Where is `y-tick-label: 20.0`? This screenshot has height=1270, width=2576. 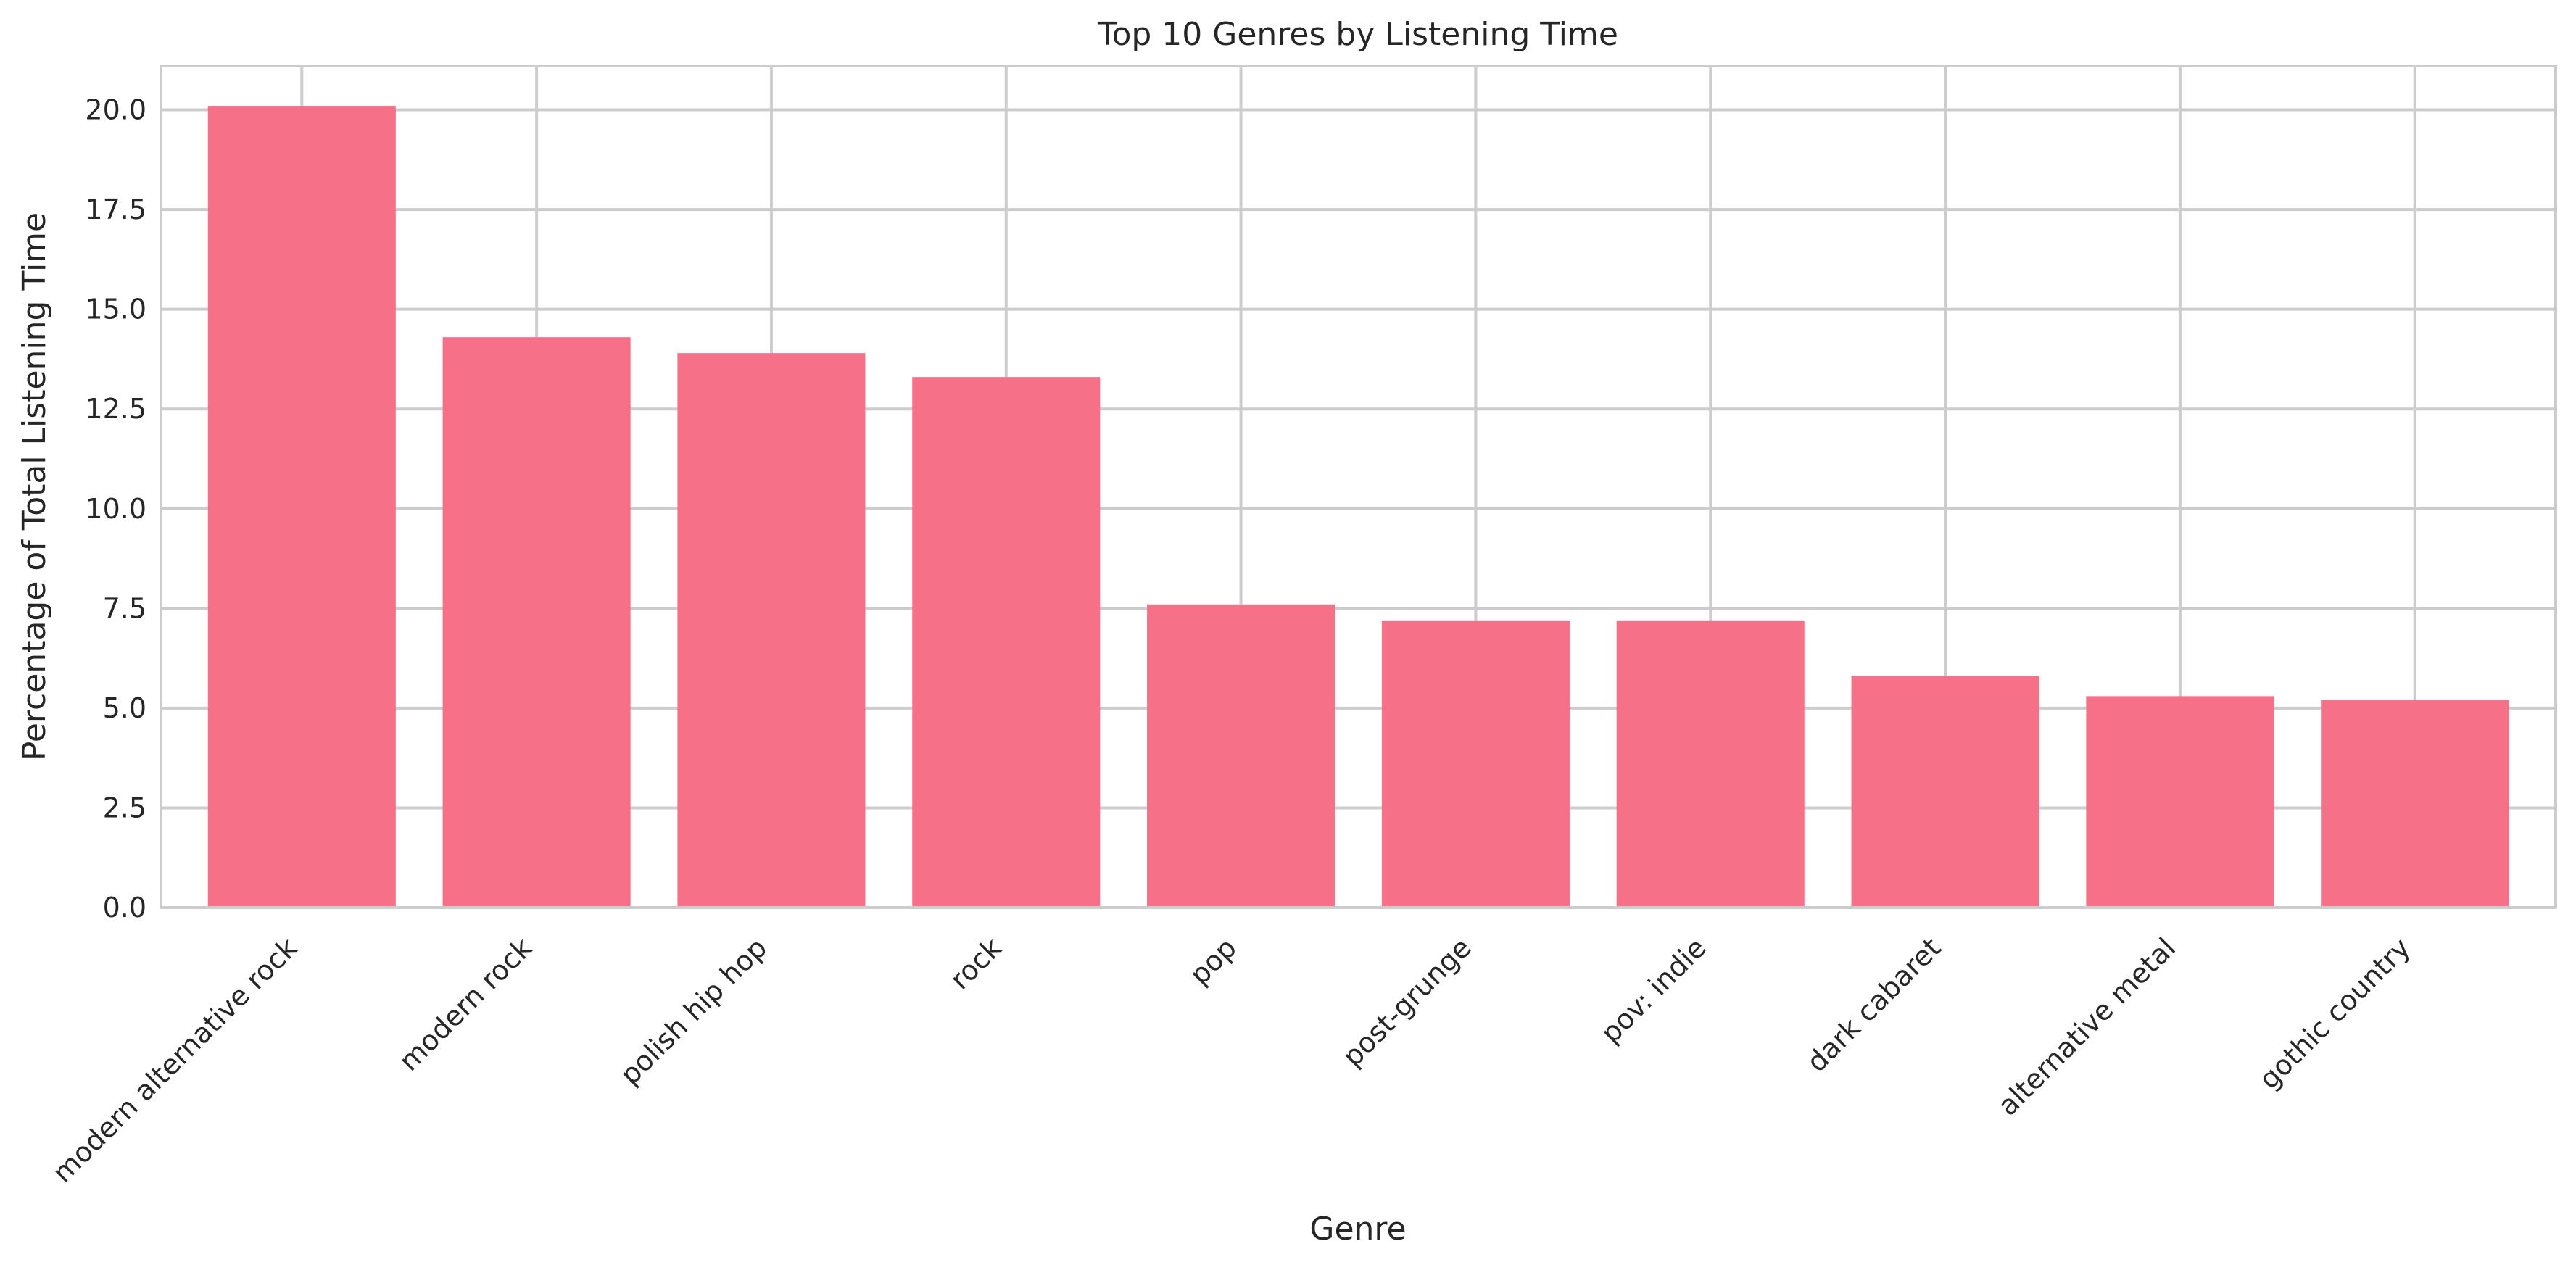 y-tick-label: 20.0 is located at coordinates (115, 110).